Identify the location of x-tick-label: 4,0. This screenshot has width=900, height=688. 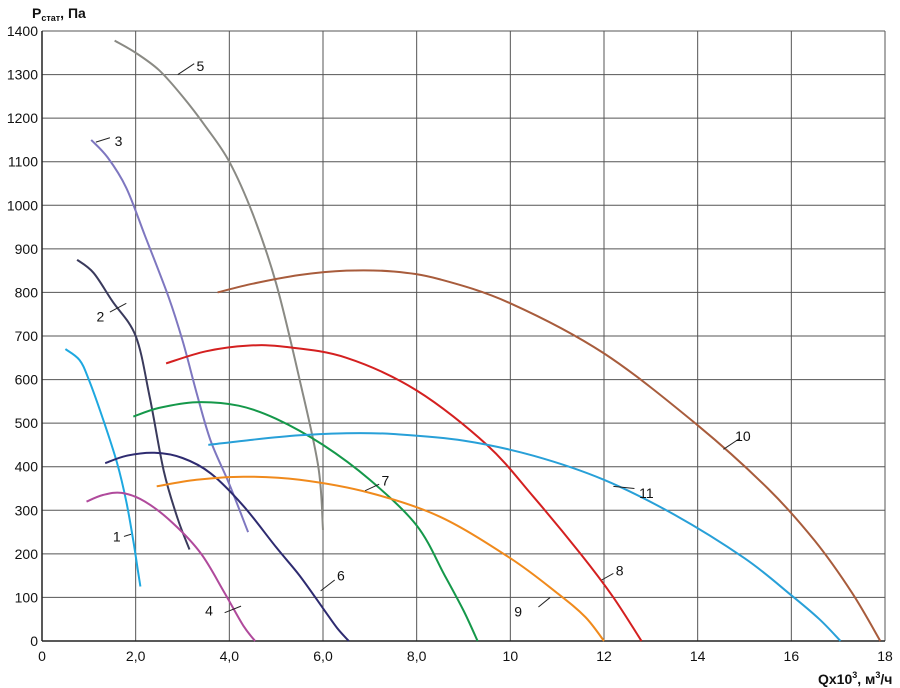
(230, 656).